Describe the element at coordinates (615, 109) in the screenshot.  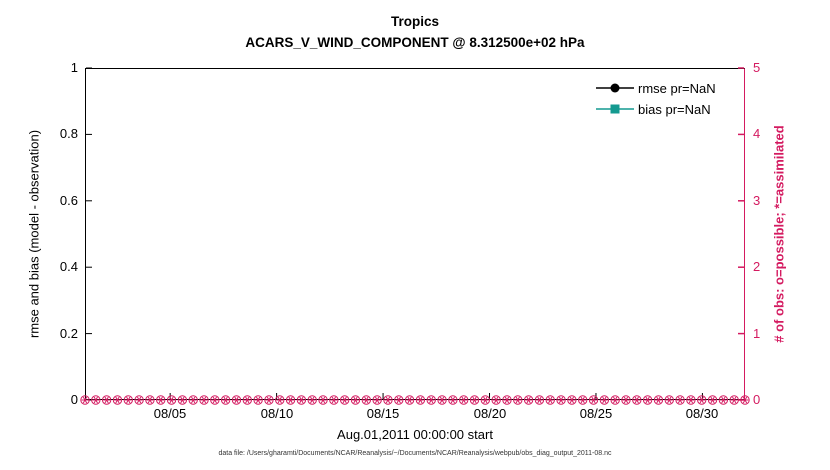
I see `bias-line-marker-icon` at that location.